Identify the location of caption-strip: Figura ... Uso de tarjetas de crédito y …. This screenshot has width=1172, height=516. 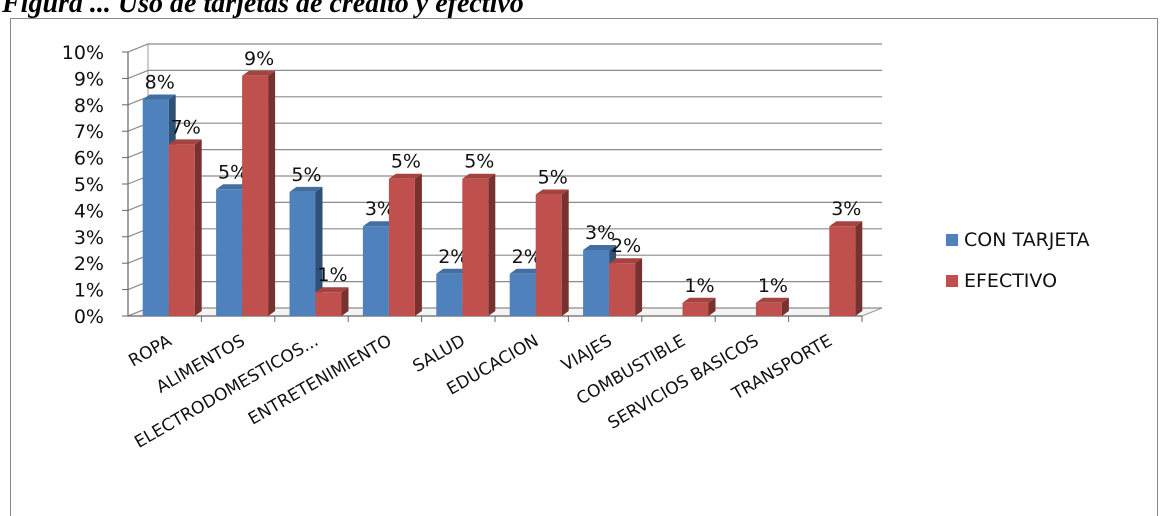
(586, 13).